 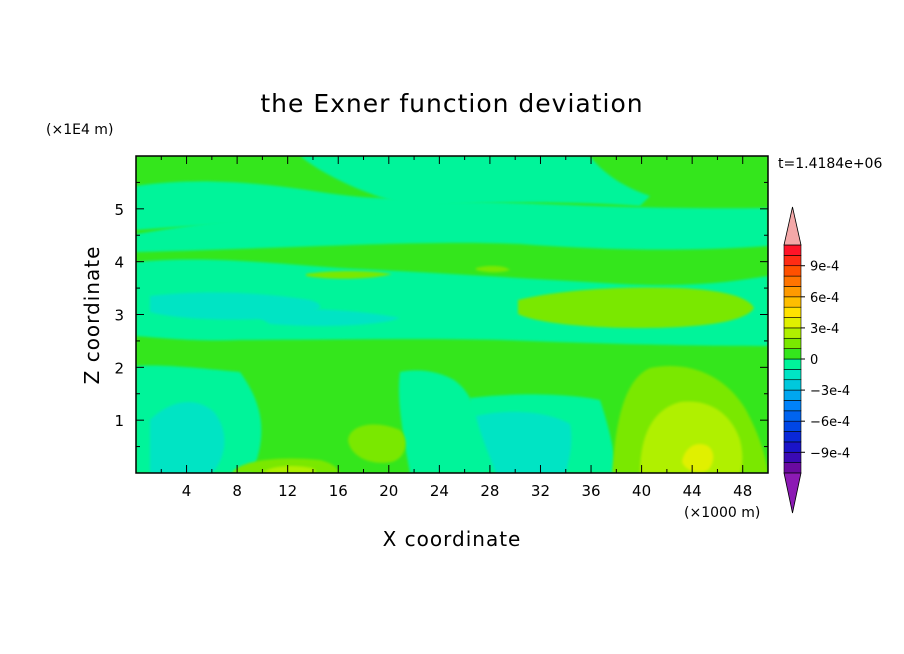 What do you see at coordinates (237, 491) in the screenshot?
I see `x-tick-label: 8` at bounding box center [237, 491].